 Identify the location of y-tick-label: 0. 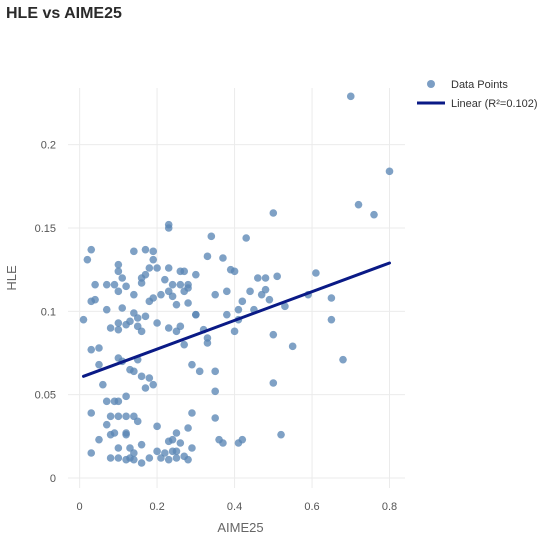
(53, 479).